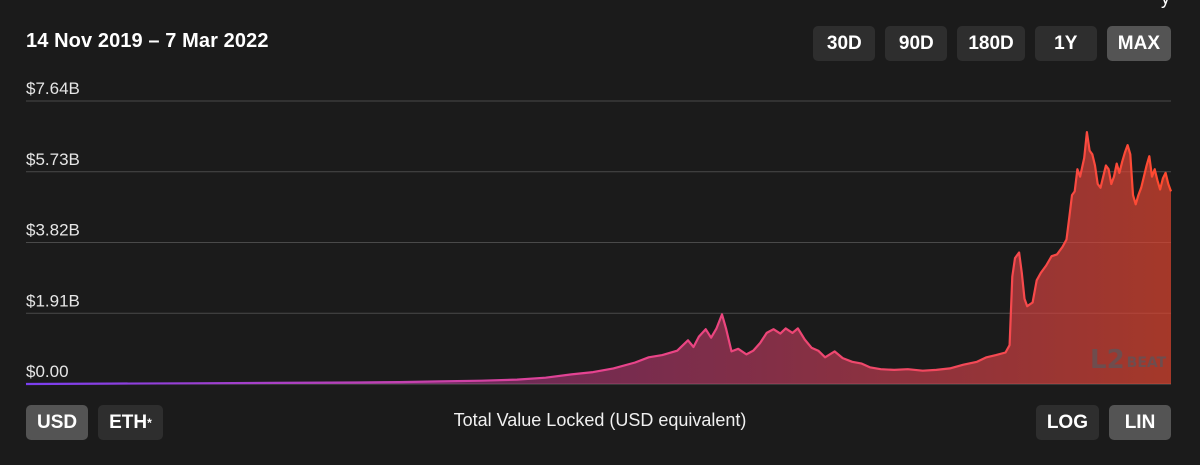  What do you see at coordinates (600, 420) in the screenshot?
I see `chart-caption: Total Value Locked (USD equivalent)` at bounding box center [600, 420].